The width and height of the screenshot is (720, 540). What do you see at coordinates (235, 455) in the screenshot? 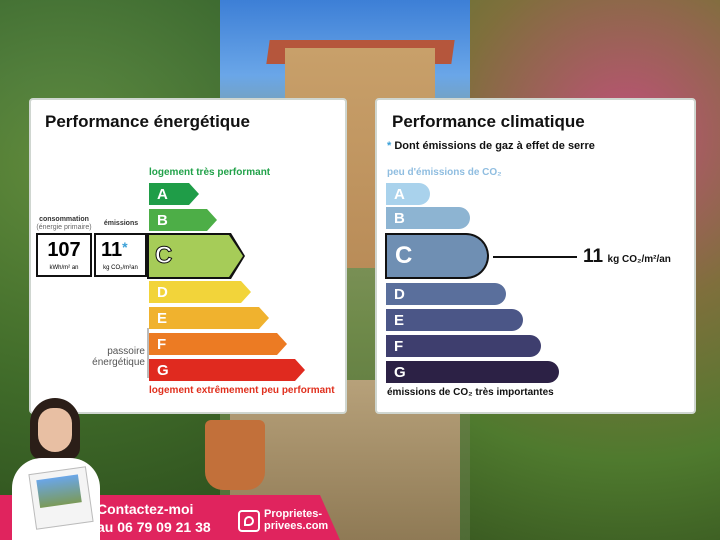
I see `flower-pot` at bounding box center [235, 455].